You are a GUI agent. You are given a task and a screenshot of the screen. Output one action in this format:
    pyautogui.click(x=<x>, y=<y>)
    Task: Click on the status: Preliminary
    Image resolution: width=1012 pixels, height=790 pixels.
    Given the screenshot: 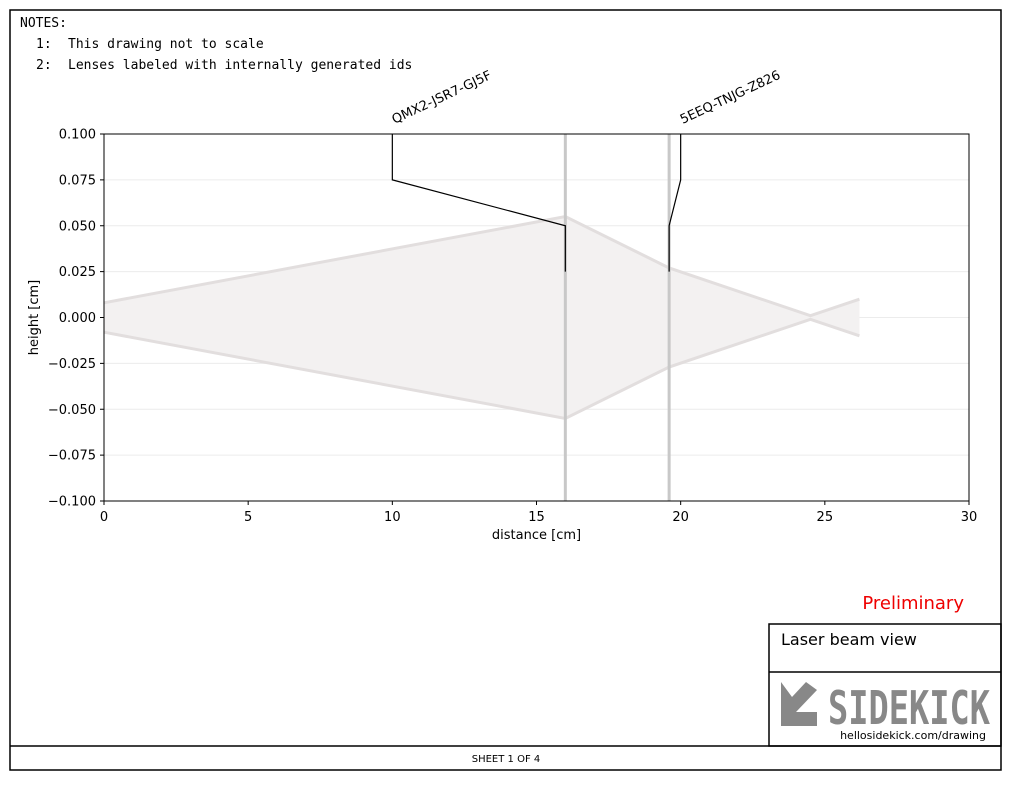 What is the action you would take?
    pyautogui.click(x=913, y=603)
    